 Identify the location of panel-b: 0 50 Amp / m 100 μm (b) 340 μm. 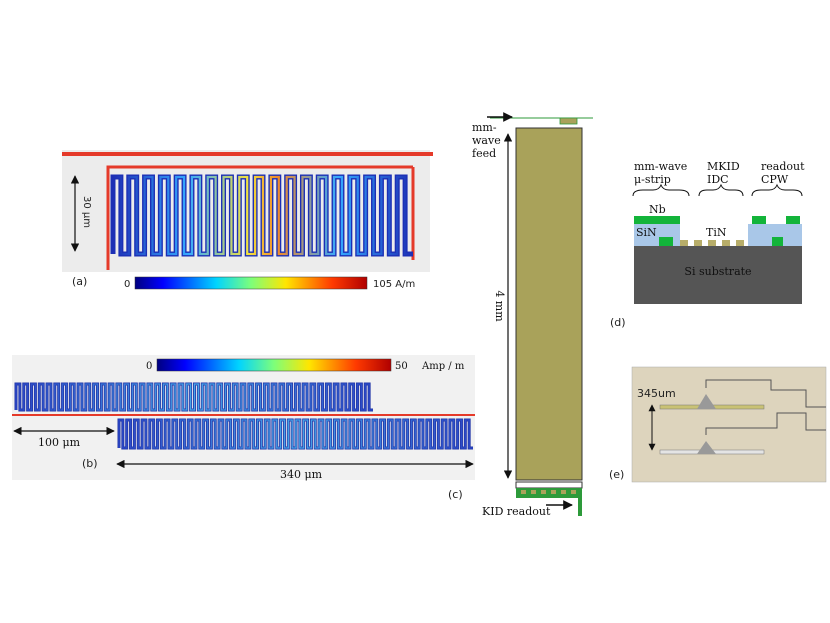
(243, 418).